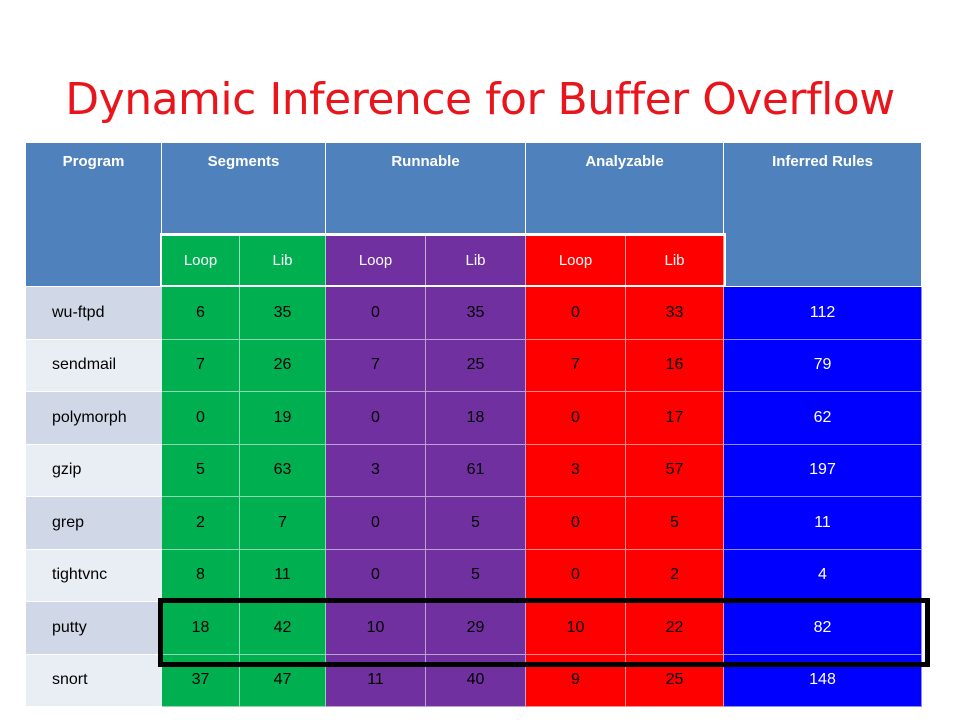 This screenshot has height=720, width=960. I want to click on table-cell: 33, so click(675, 313).